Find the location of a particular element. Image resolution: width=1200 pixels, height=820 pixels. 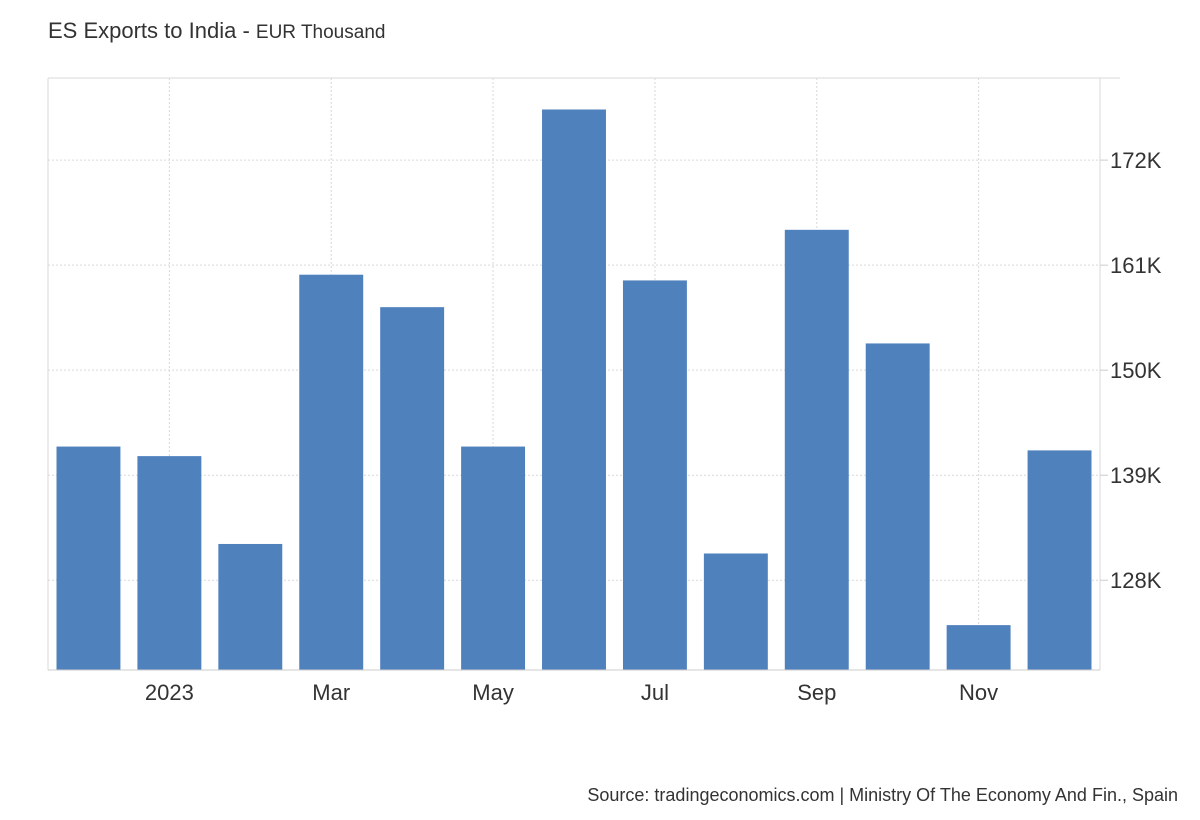

x-tick-label: May is located at coordinates (493, 692).